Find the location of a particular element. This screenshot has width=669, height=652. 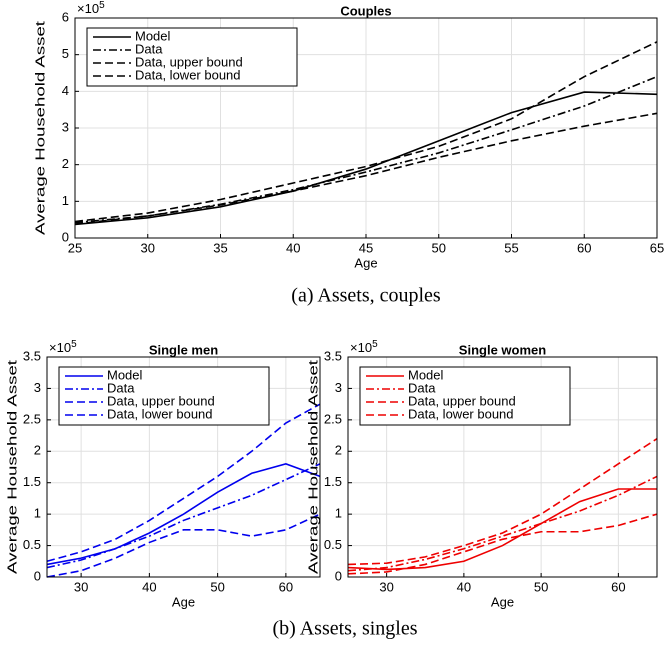

chart-title: Single women is located at coordinates (502, 349).